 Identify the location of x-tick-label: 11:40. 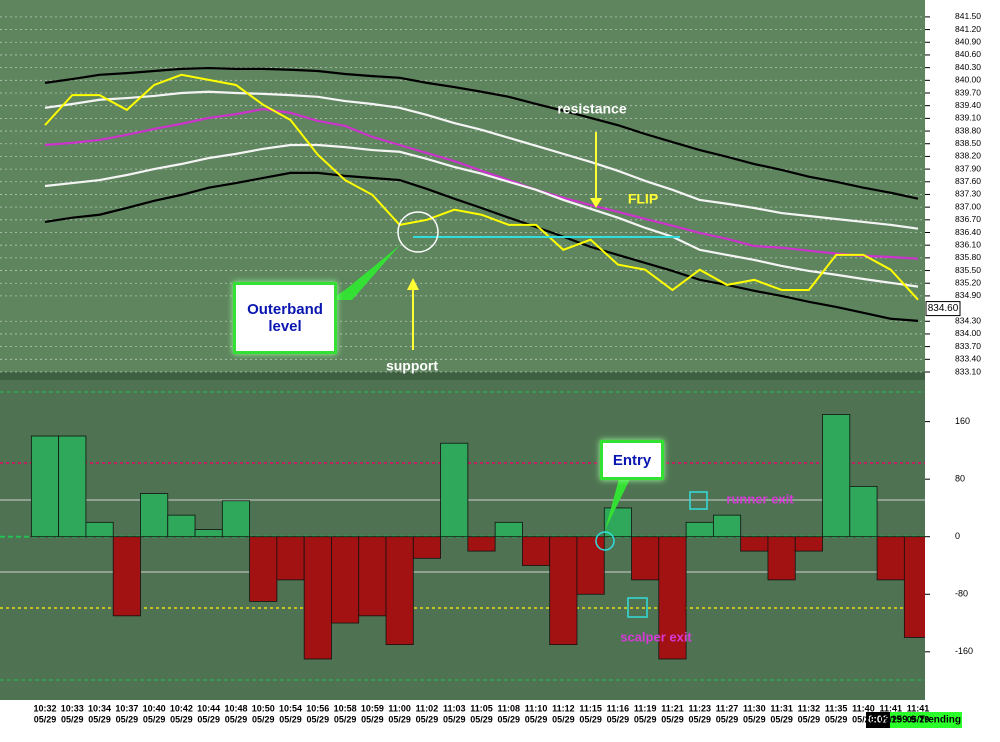
(863, 708).